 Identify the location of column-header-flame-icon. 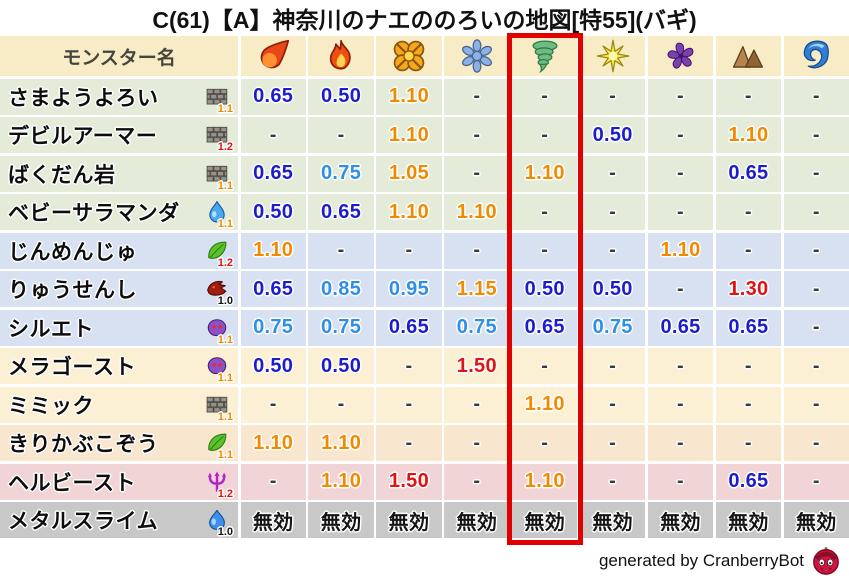
(341, 56).